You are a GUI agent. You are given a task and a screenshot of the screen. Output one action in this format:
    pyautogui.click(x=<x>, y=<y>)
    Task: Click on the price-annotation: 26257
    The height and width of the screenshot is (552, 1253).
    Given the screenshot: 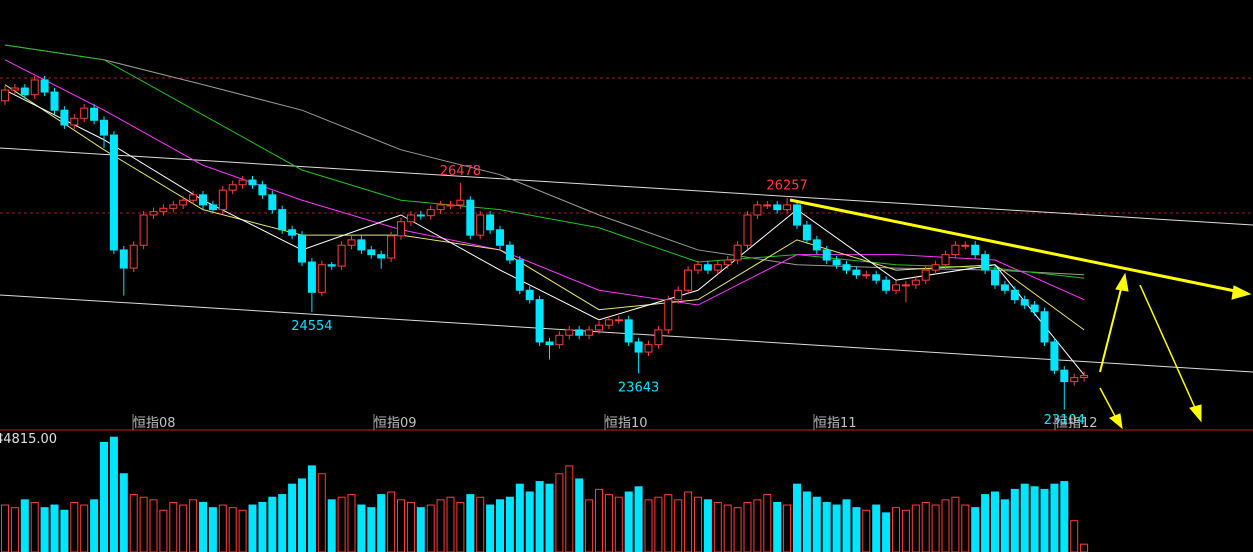 What is the action you would take?
    pyautogui.click(x=786, y=186)
    